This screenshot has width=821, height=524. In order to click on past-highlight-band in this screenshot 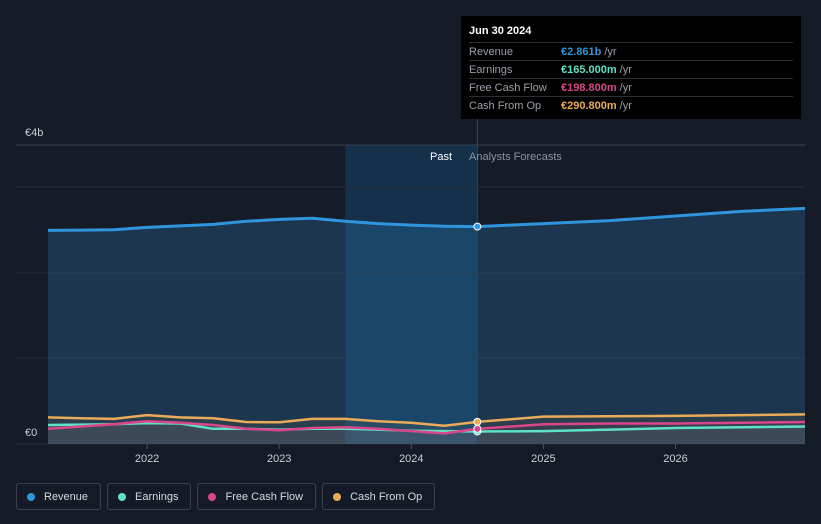, I will do `click(411, 294)`.